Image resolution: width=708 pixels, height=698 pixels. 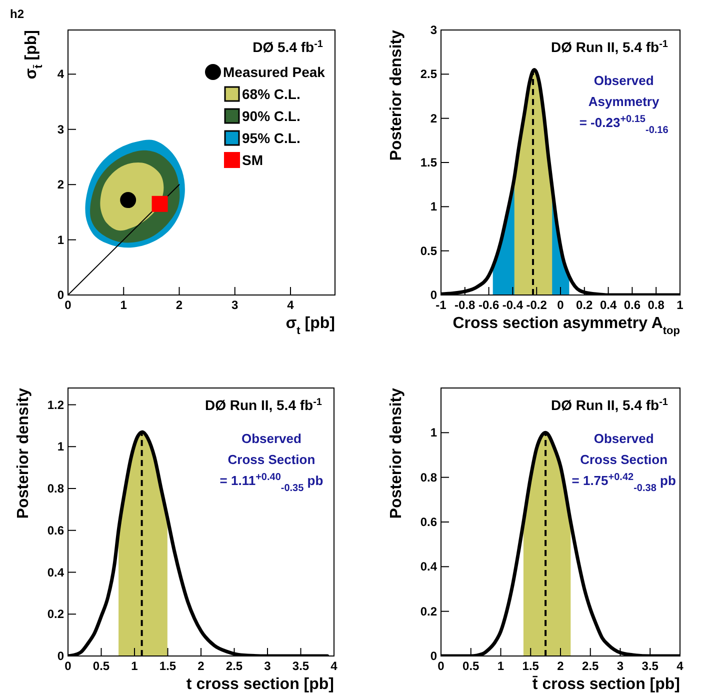 I want to click on x-tick-label: -0.8, so click(x=465, y=305).